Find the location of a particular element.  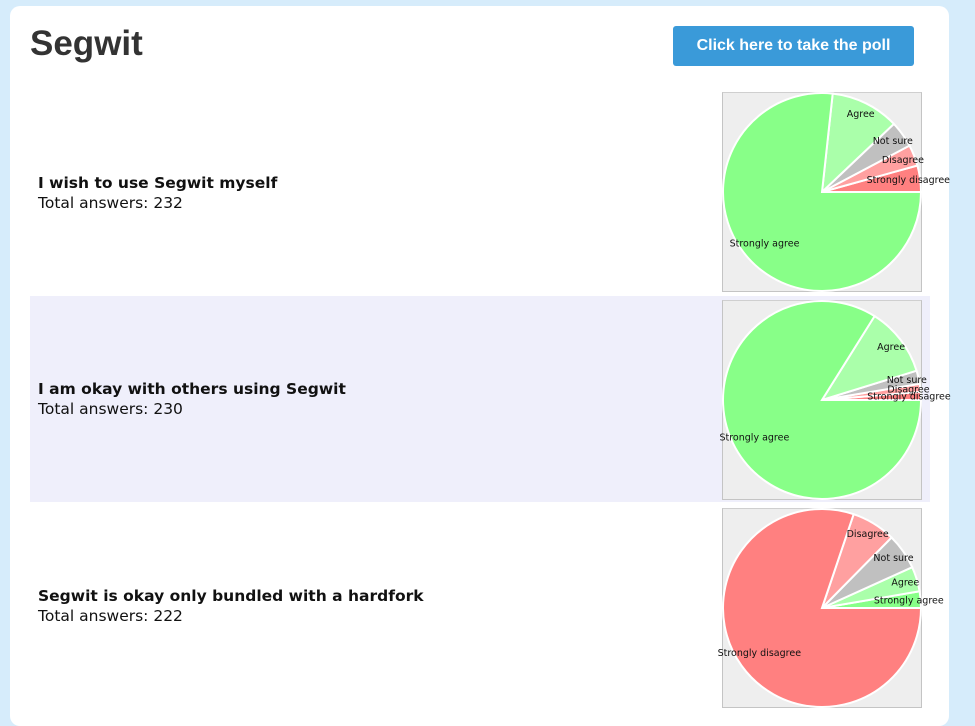

question-label: I wish to use Segwit myself is located at coordinates (158, 183).